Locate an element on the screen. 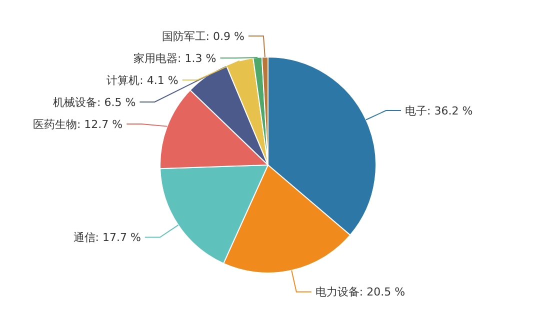 This screenshot has height=324, width=550. slice-label: 电子: 36.2 % is located at coordinates (439, 111).